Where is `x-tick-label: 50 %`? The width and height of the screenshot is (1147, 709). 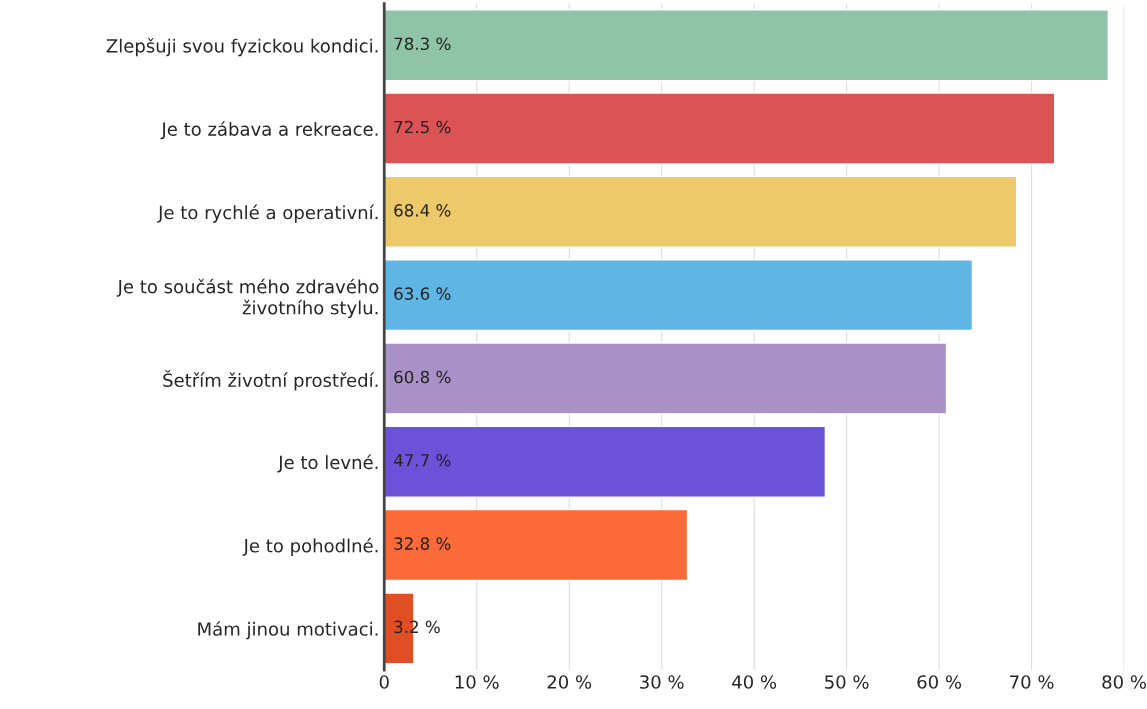
x-tick-label: 50 % is located at coordinates (847, 682).